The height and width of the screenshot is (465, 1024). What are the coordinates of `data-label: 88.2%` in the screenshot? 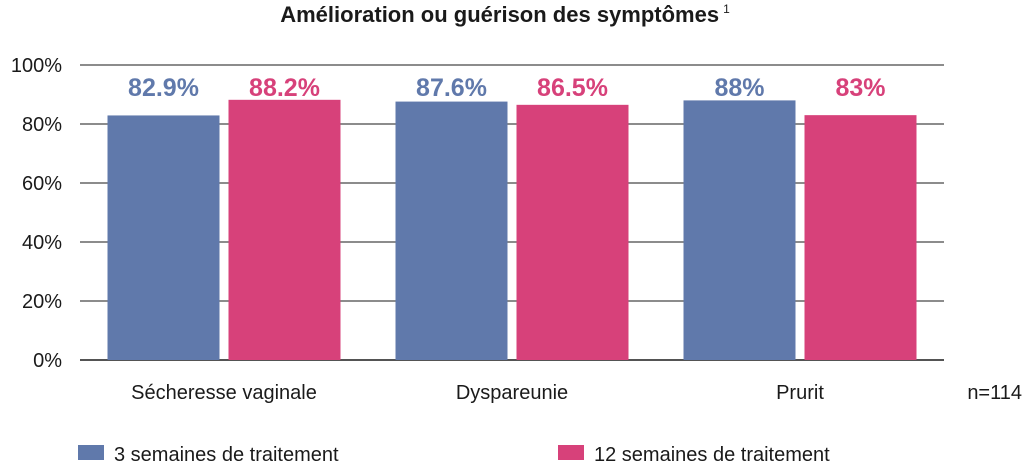 It's located at (284, 88).